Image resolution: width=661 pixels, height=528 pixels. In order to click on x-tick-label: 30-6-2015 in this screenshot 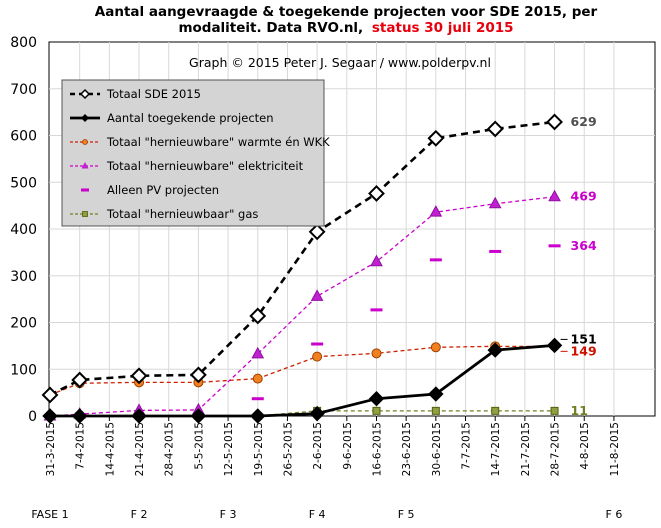, I will do `click(437, 449)`.